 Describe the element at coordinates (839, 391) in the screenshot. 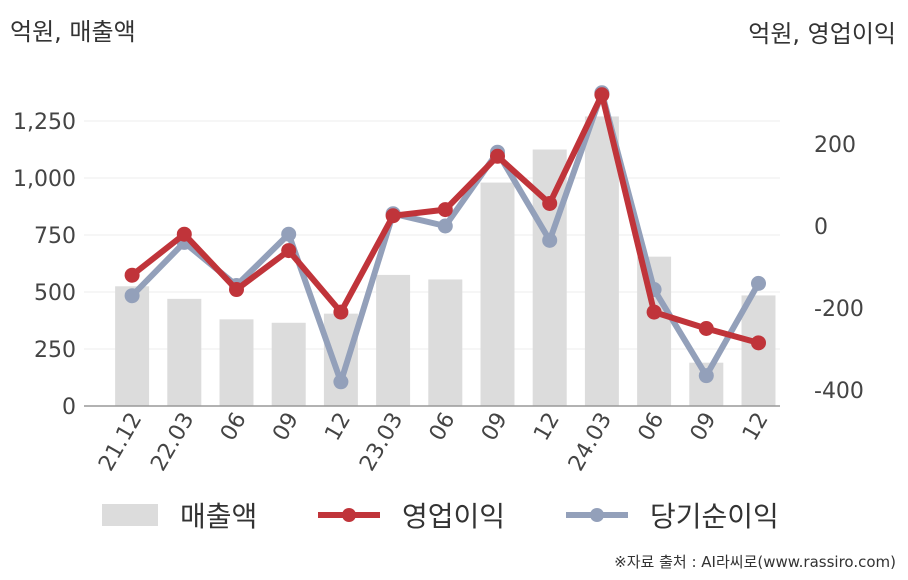

I see `right-tick-label: -400` at that location.